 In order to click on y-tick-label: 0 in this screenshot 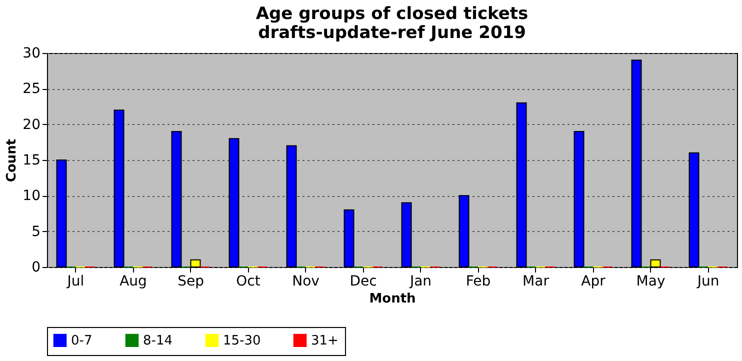, I will do `click(36, 268)`.